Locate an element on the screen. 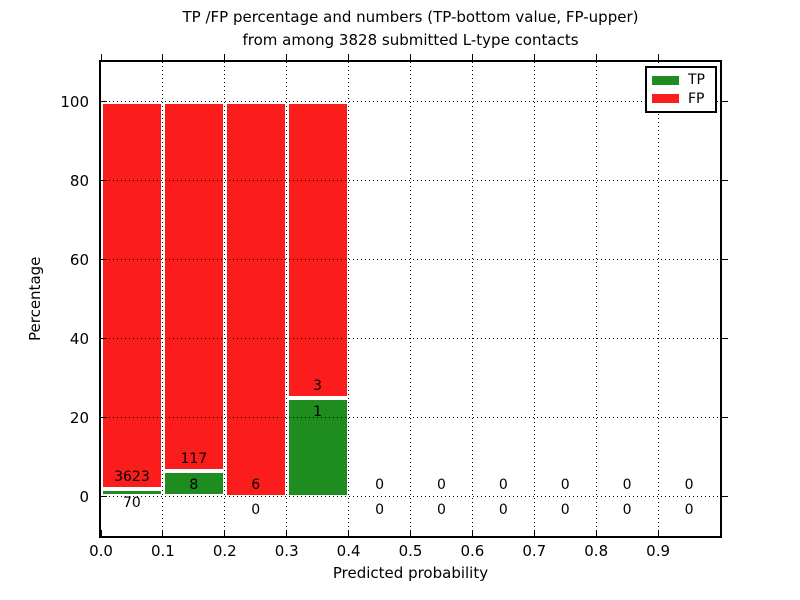 The image size is (800, 600). y-tick-label: 60 is located at coordinates (79, 259).